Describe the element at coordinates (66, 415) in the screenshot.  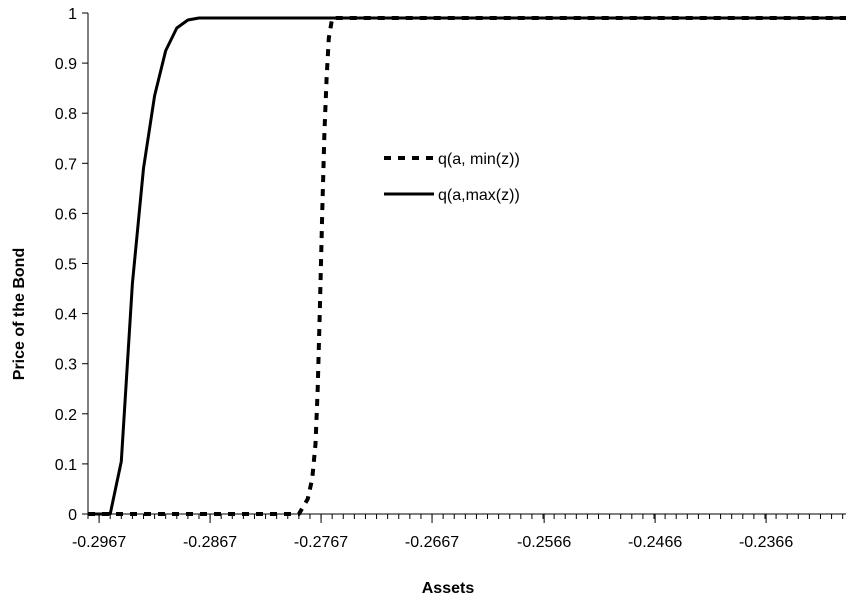
I see `y-tick-label: 0.2` at that location.